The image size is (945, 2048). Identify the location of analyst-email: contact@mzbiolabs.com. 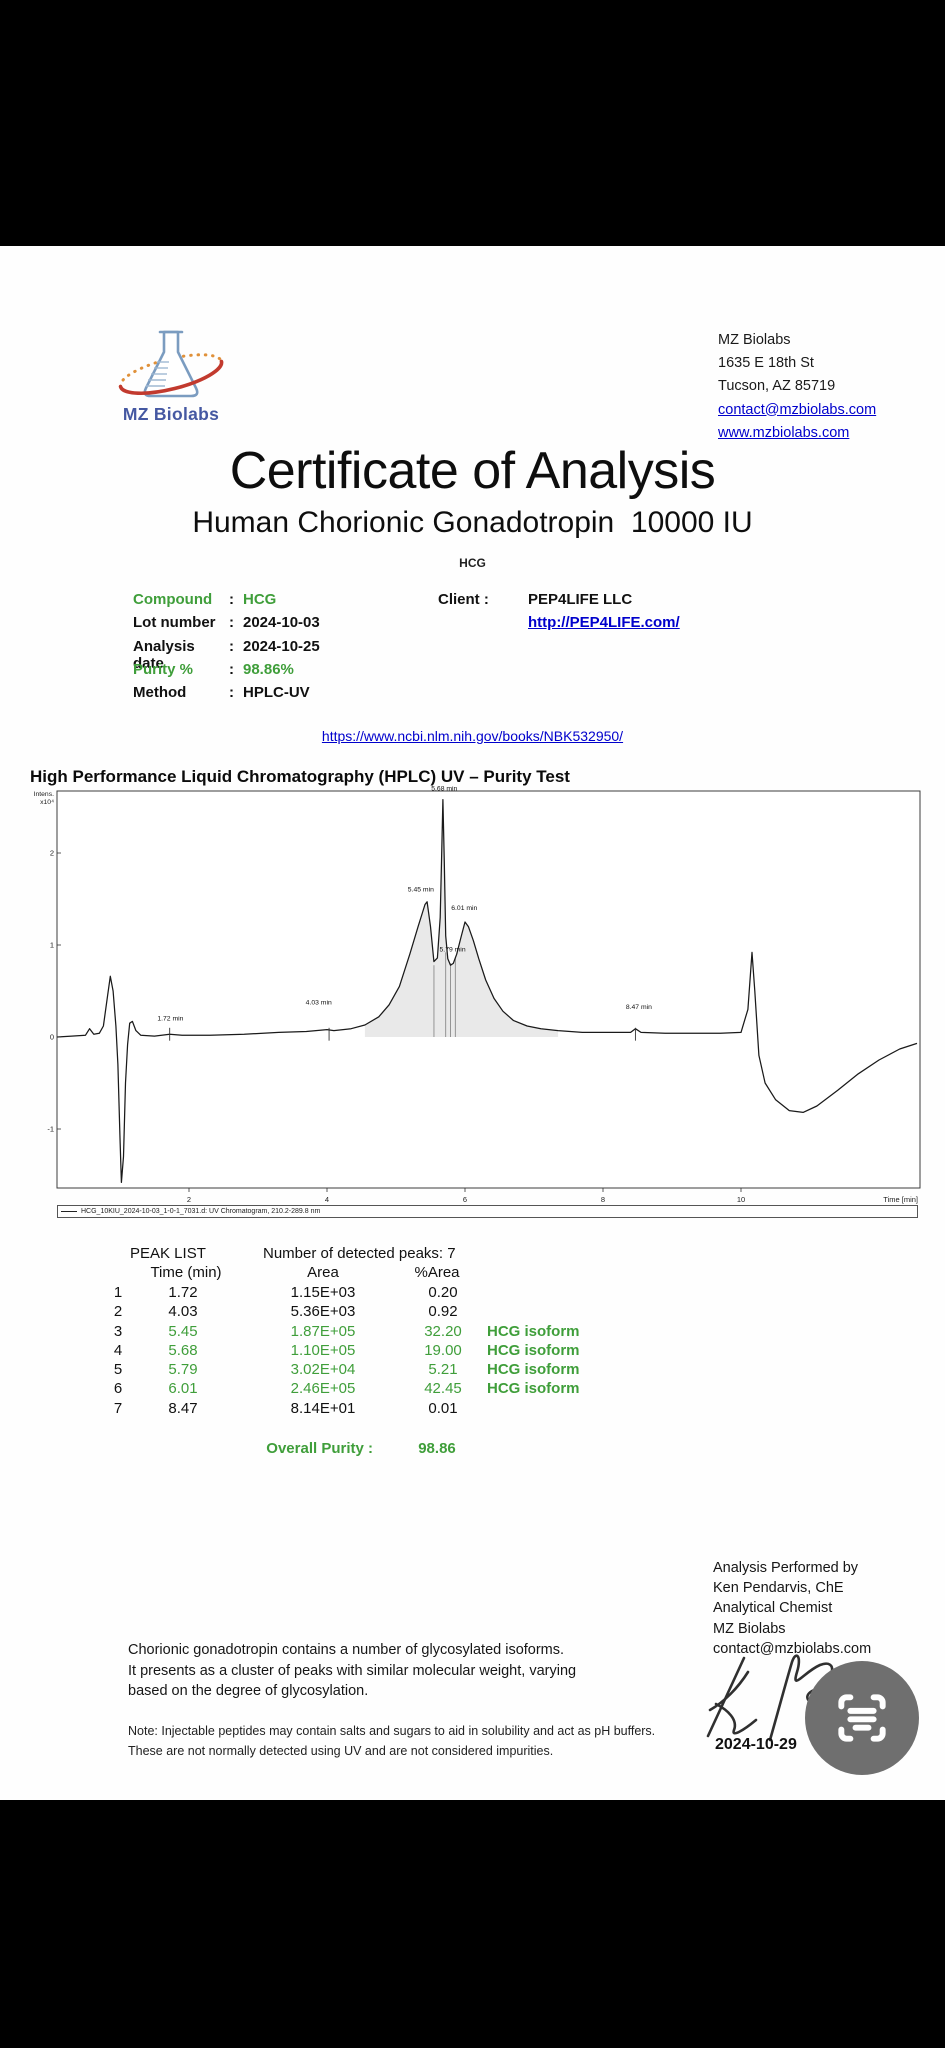
(792, 1648).